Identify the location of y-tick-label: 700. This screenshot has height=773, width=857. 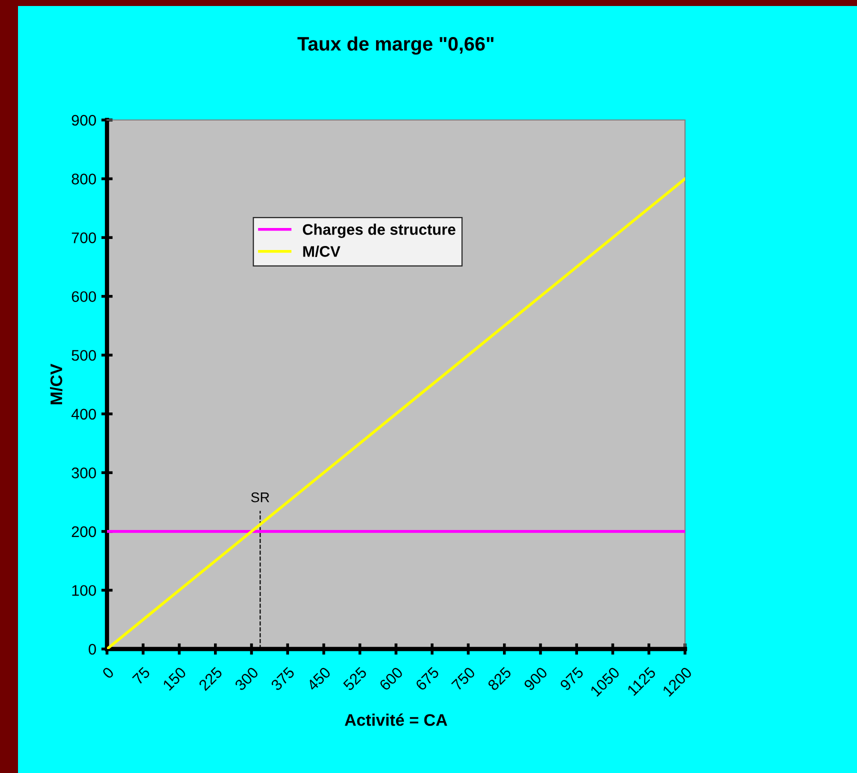
(84, 238).